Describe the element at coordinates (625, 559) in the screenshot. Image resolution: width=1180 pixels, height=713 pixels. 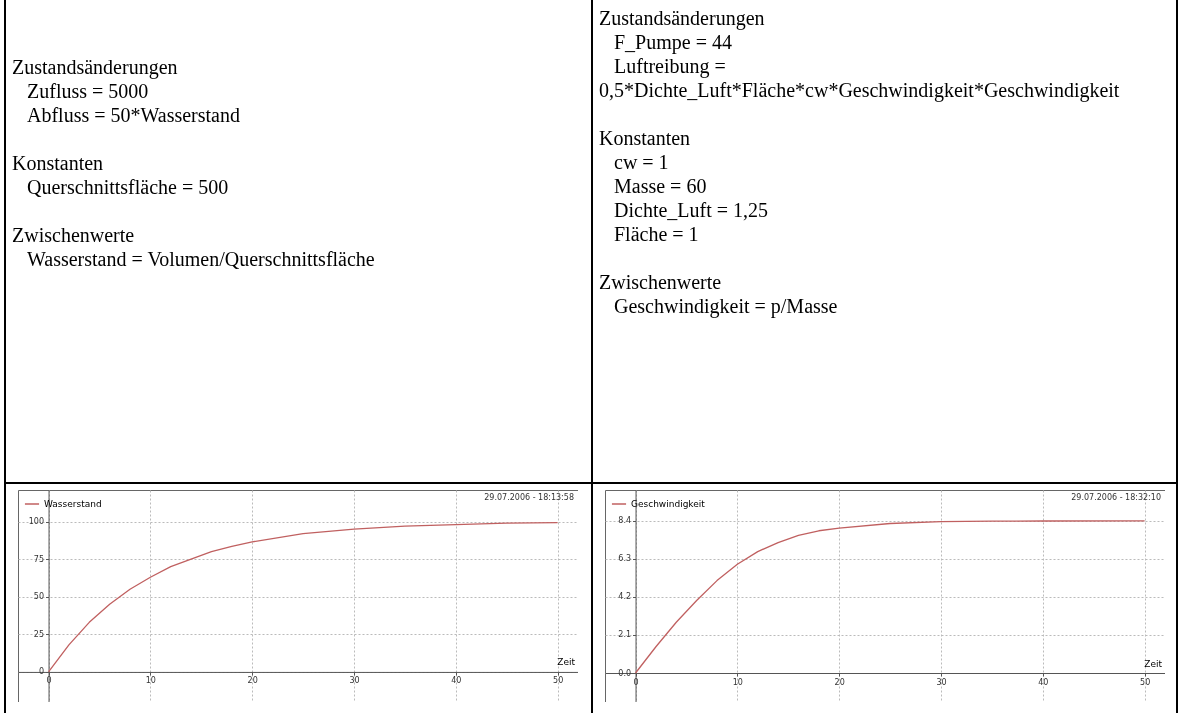
I see `y-tick-label: 6.3` at that location.